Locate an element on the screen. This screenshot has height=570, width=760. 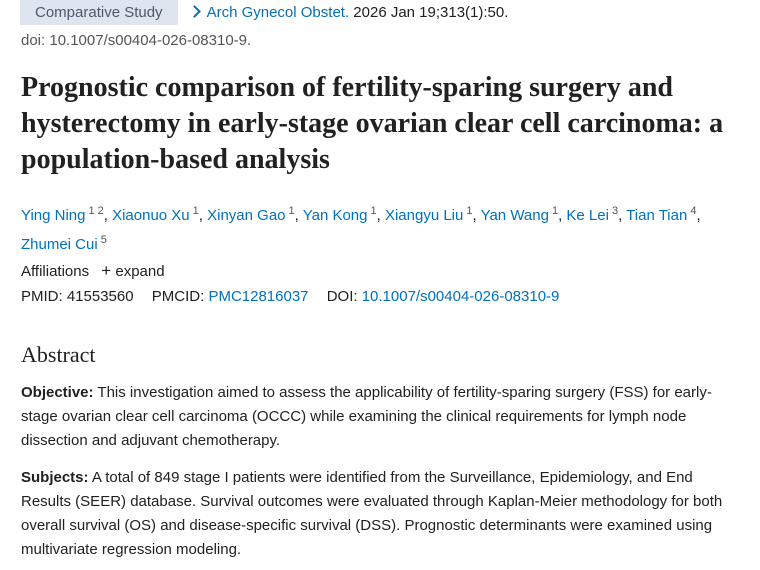
chevron-icon is located at coordinates (194, 11).